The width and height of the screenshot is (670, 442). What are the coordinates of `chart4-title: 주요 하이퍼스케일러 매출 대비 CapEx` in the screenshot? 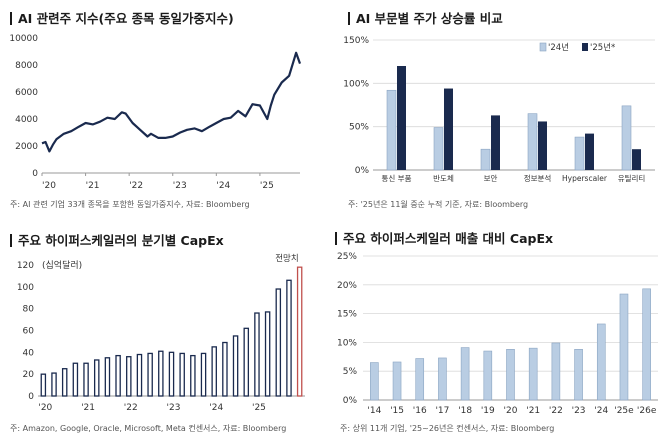 It's located at (444, 237).